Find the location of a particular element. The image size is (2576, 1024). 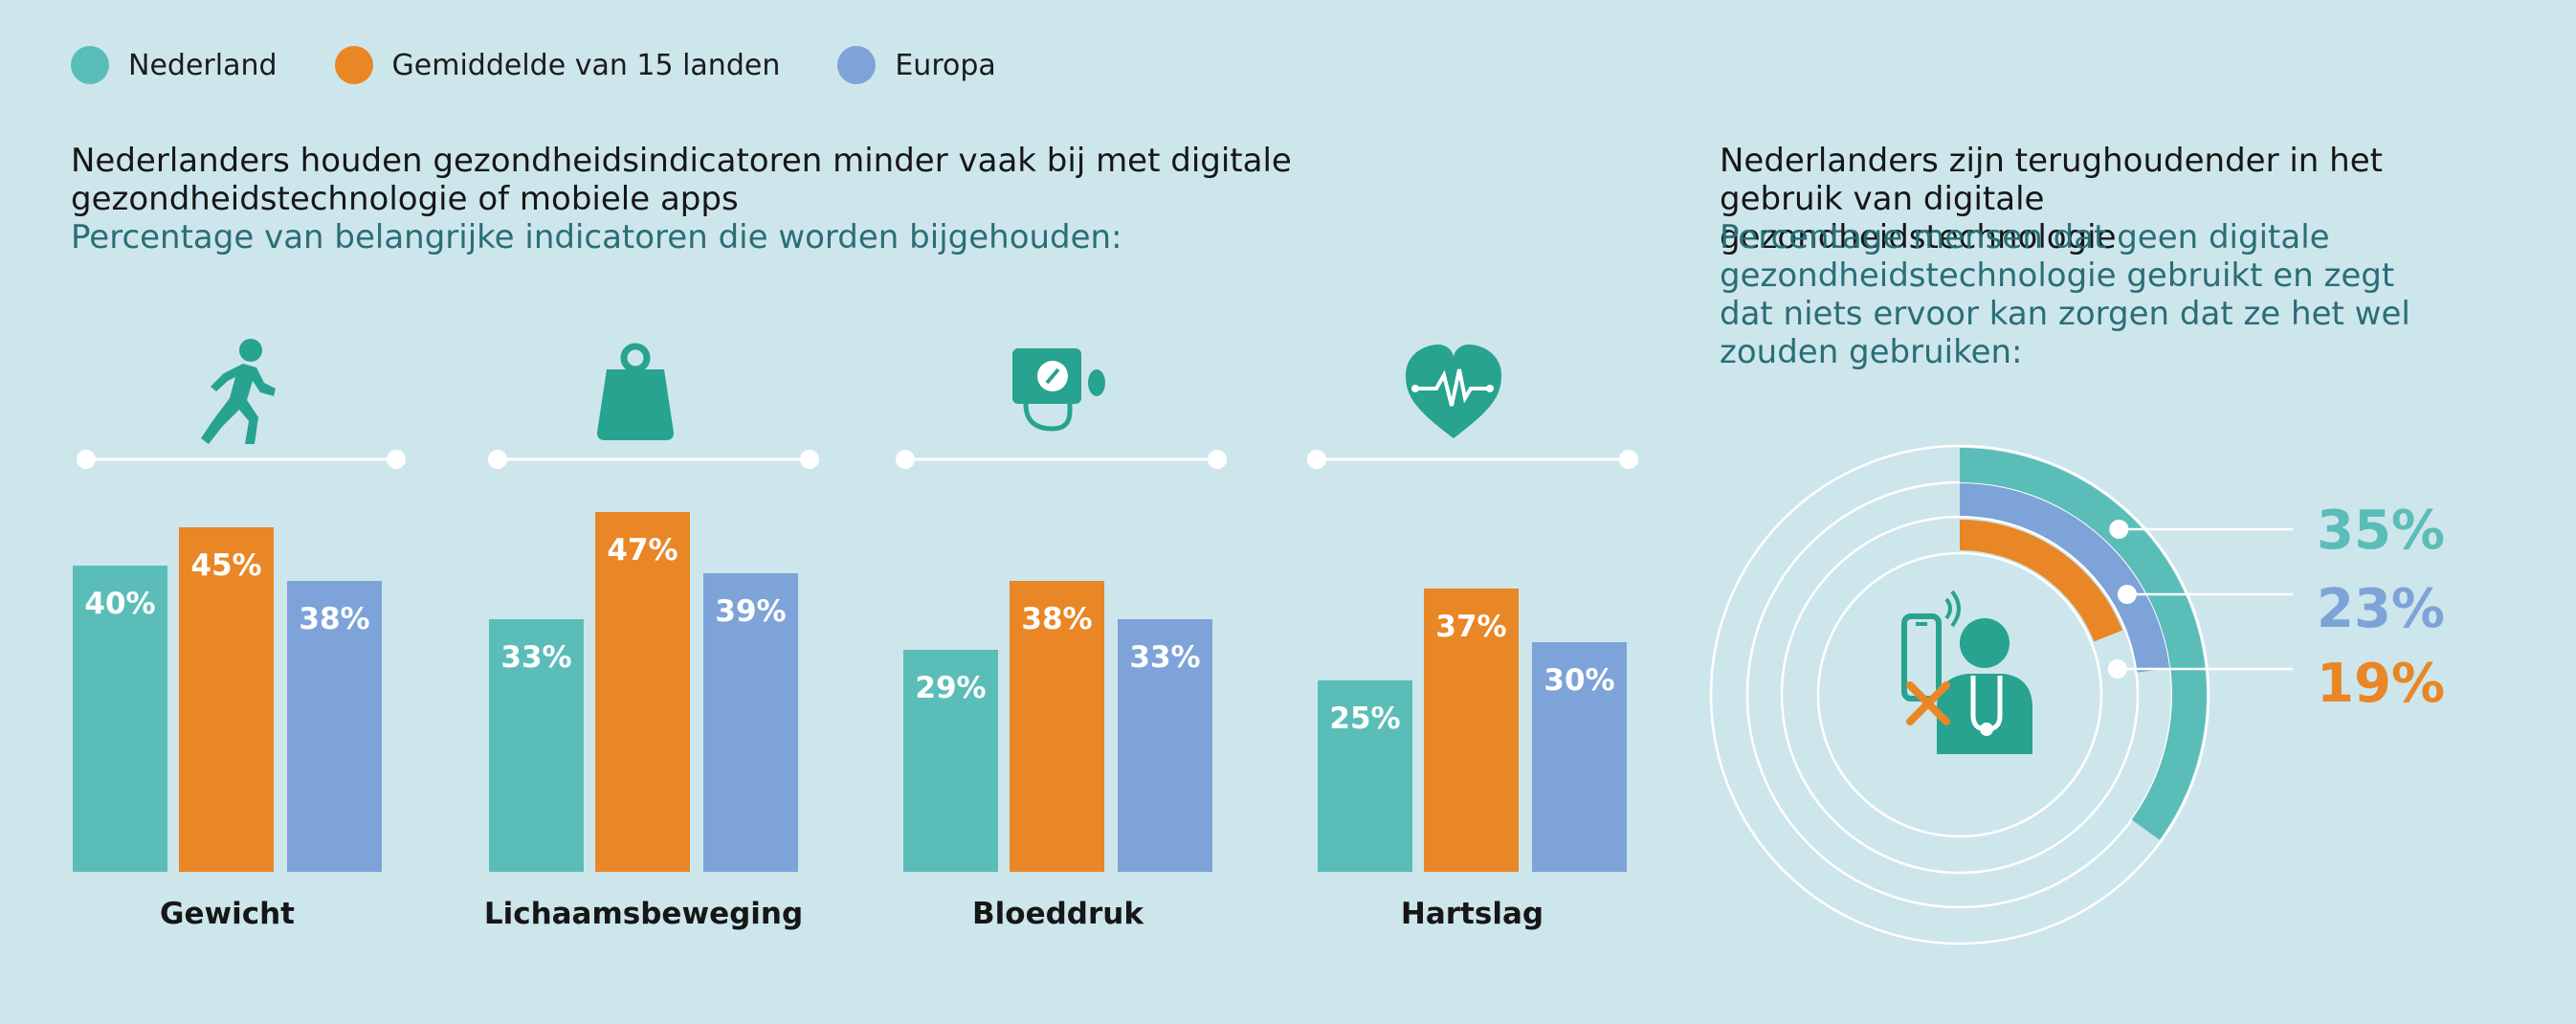

legend-label: Europa is located at coordinates (945, 65).